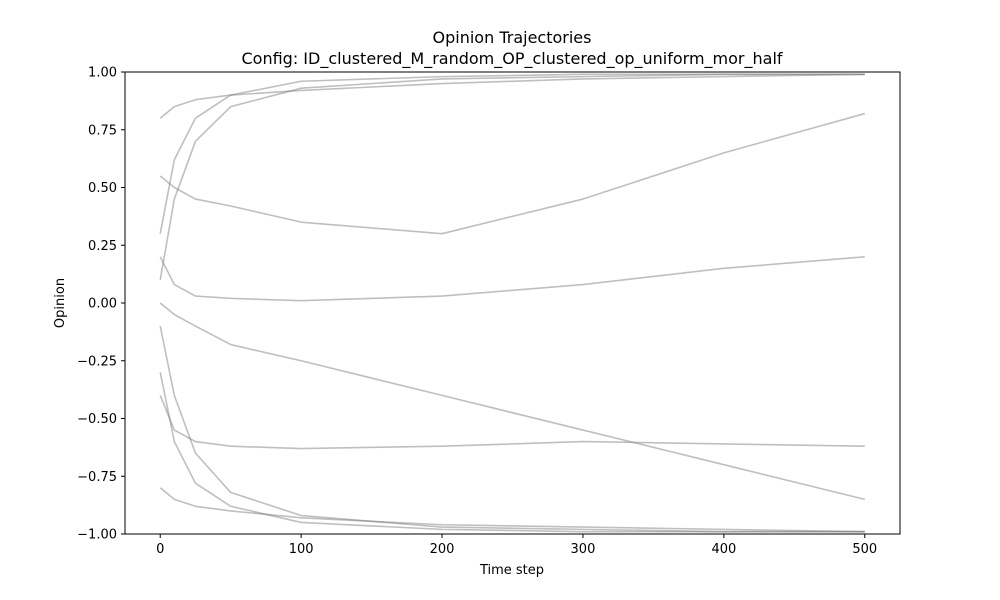  What do you see at coordinates (102, 73) in the screenshot?
I see `y-tick-label: 1.00` at bounding box center [102, 73].